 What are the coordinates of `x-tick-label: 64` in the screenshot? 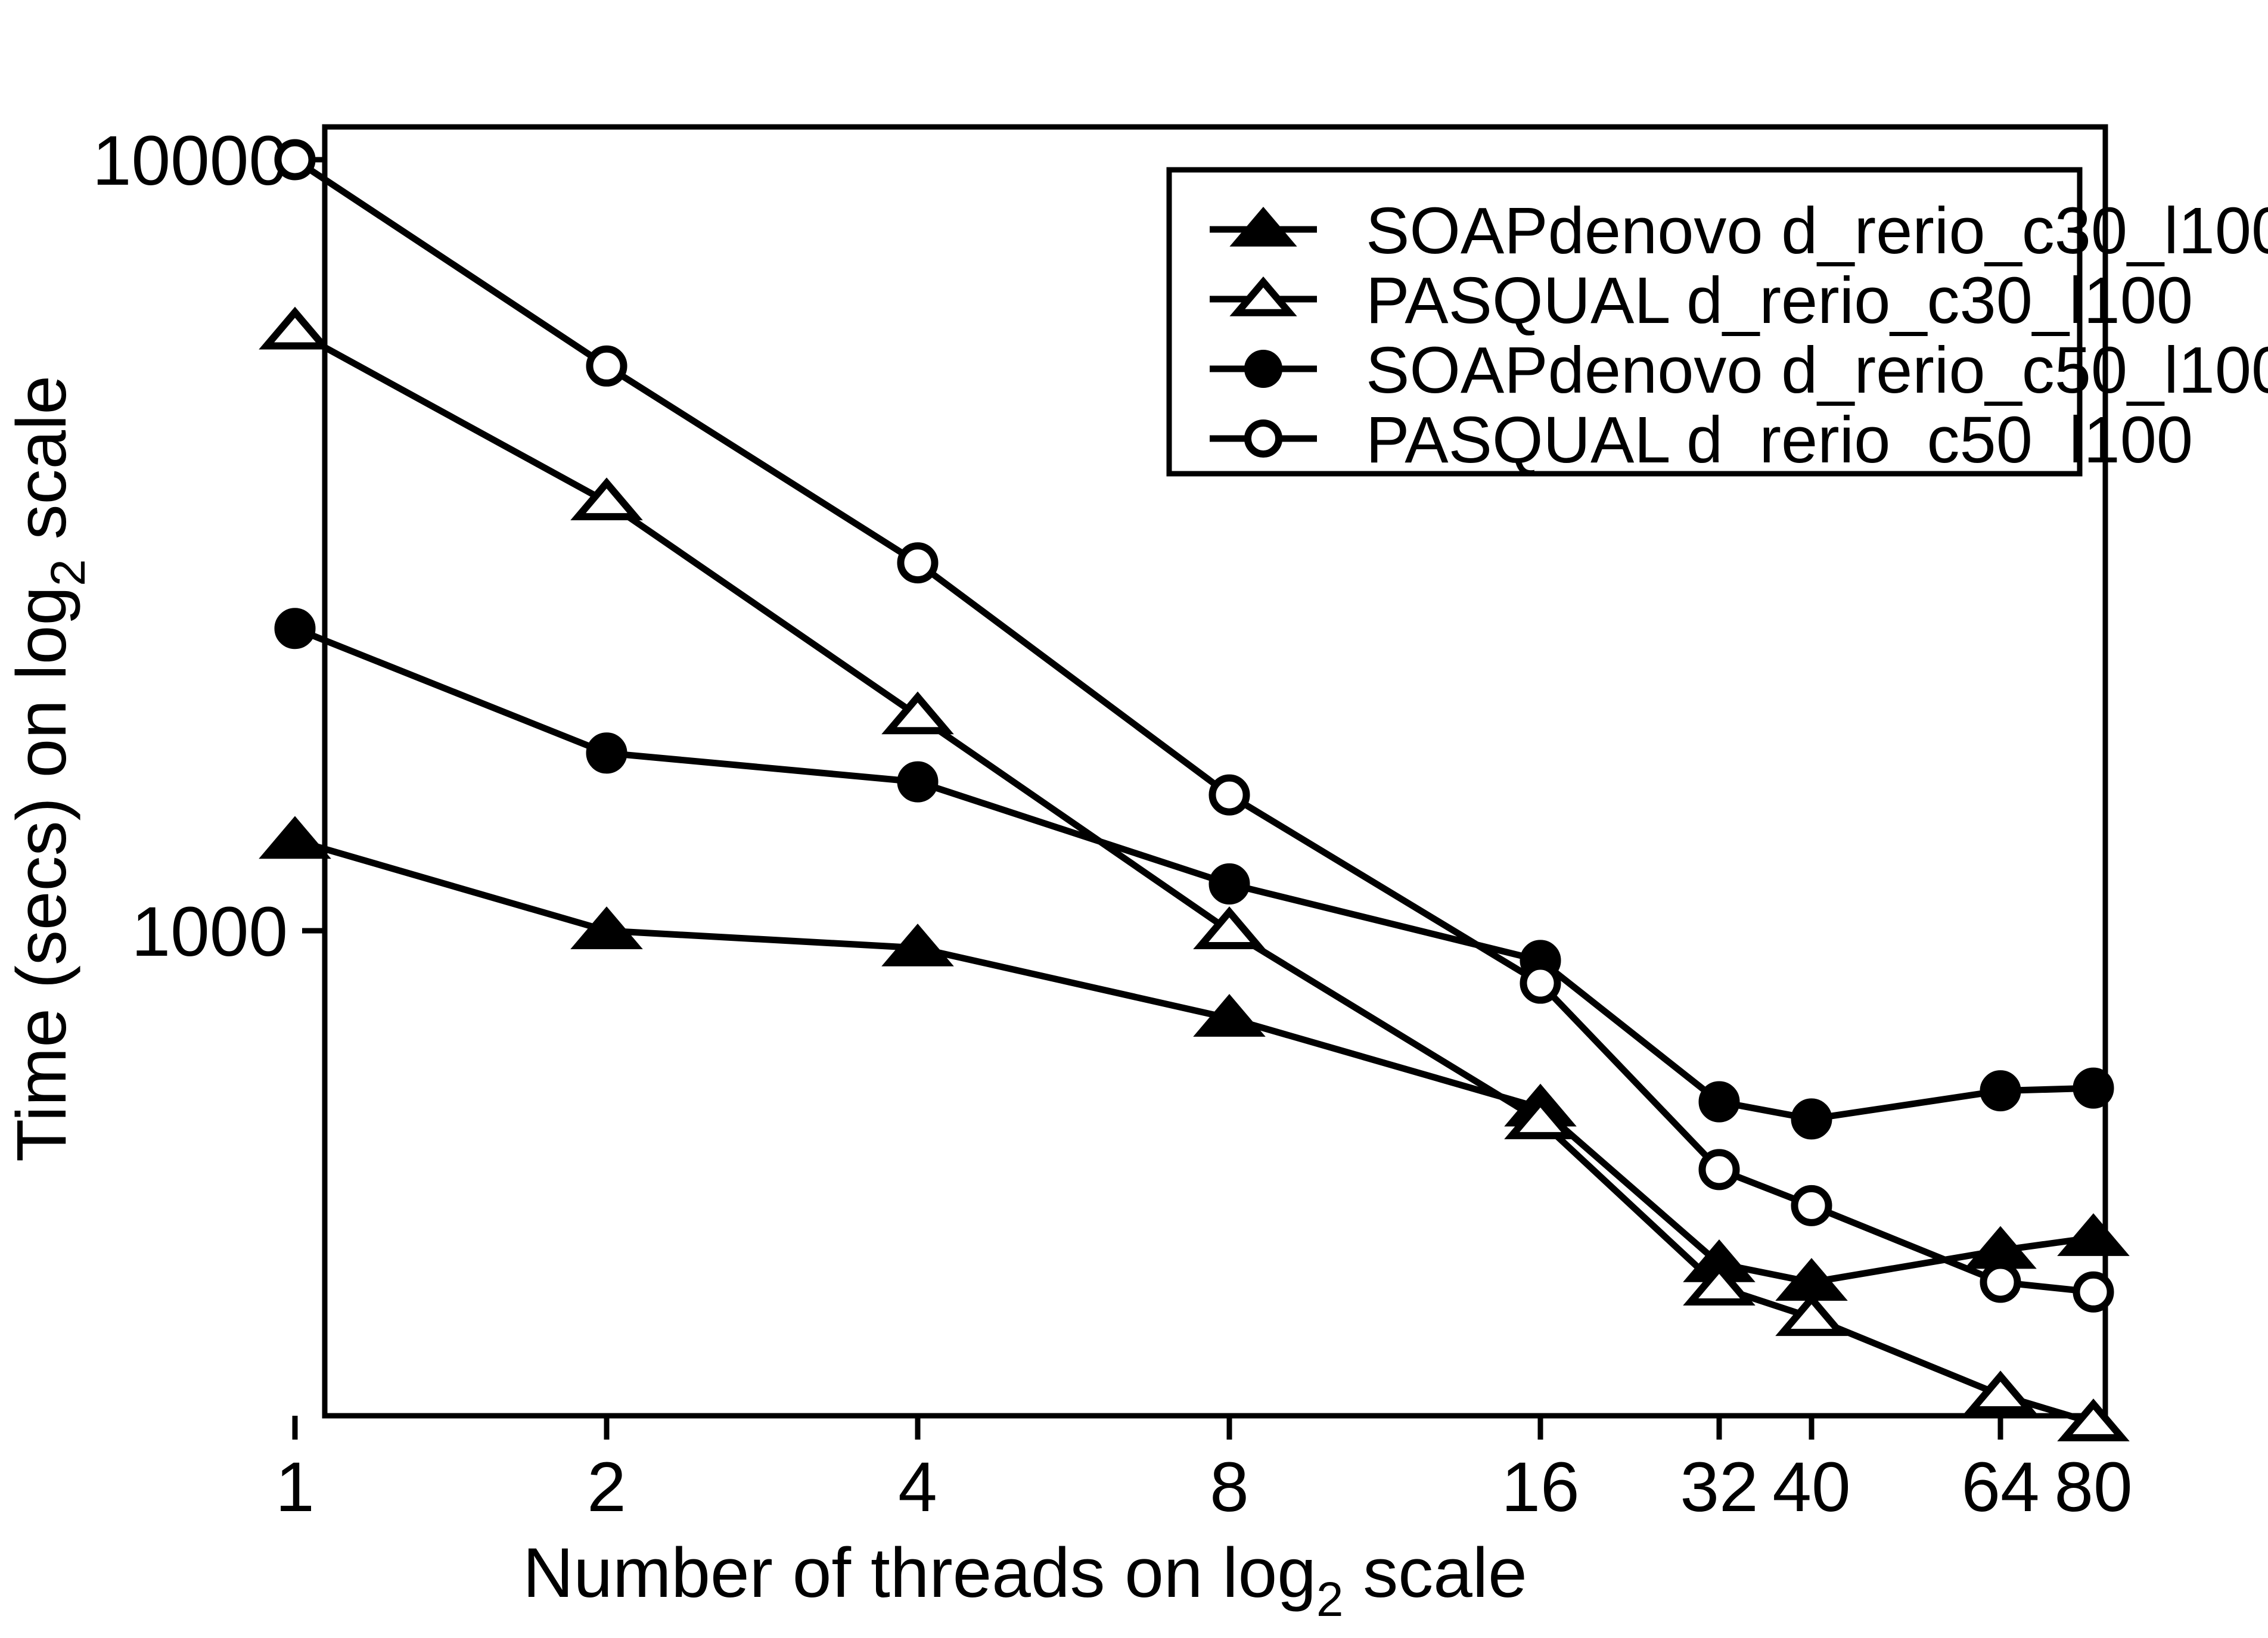 It's located at (2000, 1487).